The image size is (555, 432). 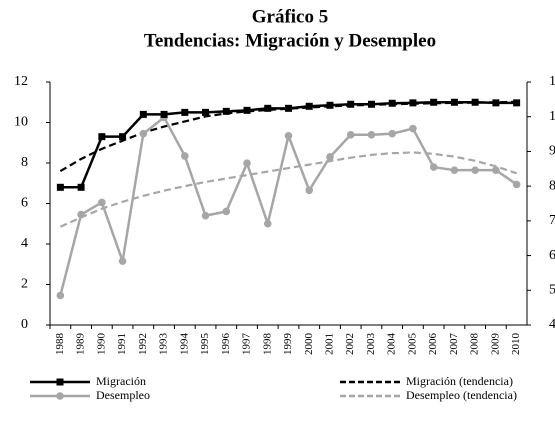 I want to click on chart-subtitle: Tendencias: Migración y Desempleo, so click(x=290, y=40).